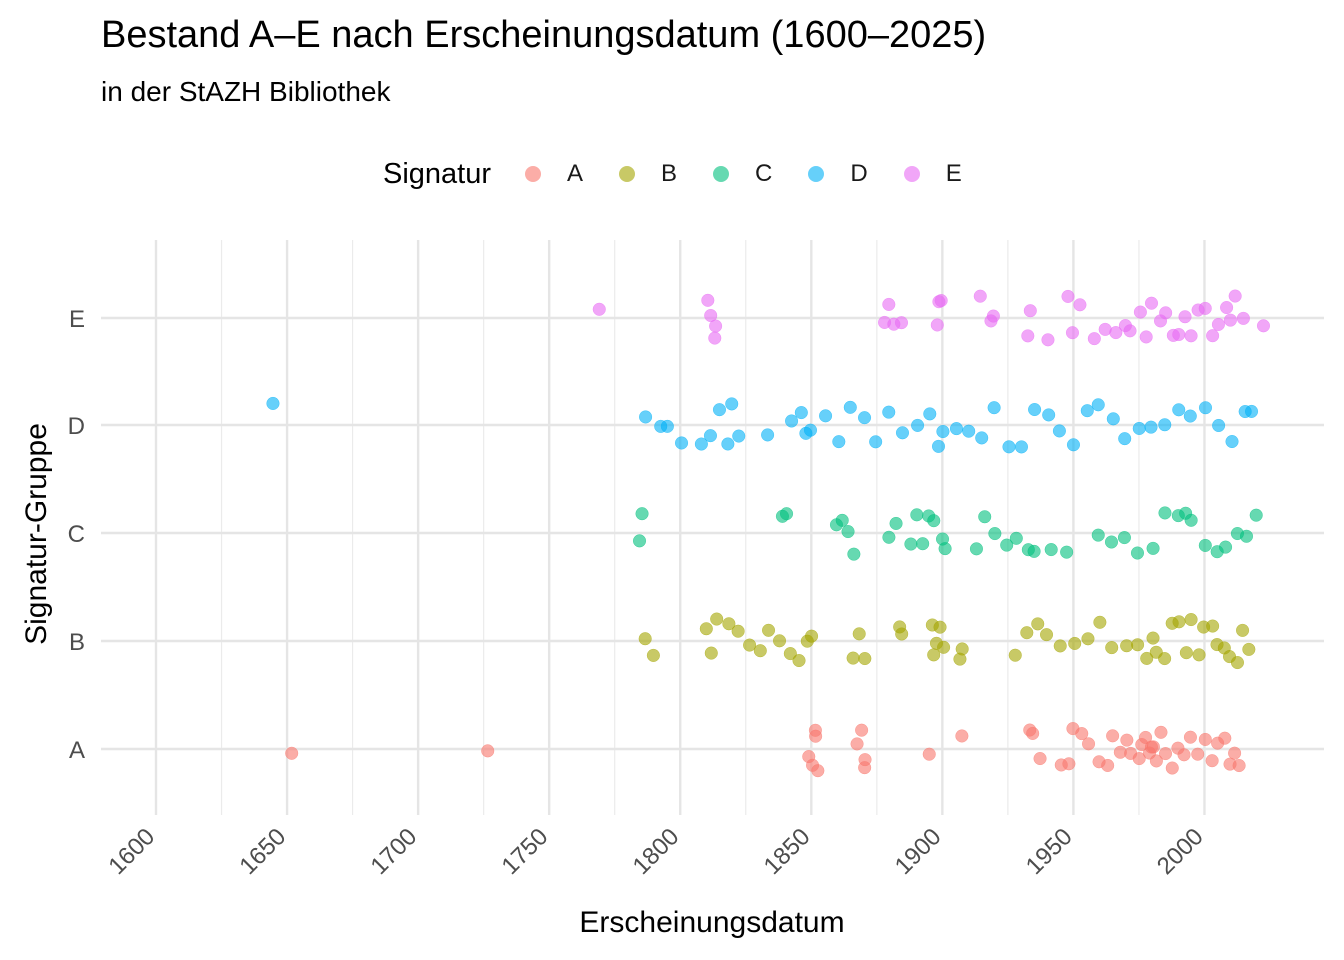  Describe the element at coordinates (838, 174) in the screenshot. I see `legend-item-d: D` at that location.